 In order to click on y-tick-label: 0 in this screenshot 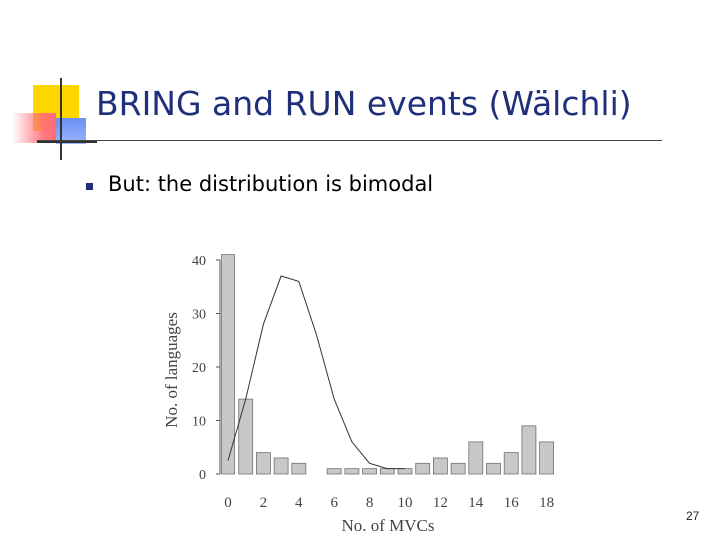, I will do `click(202, 475)`.